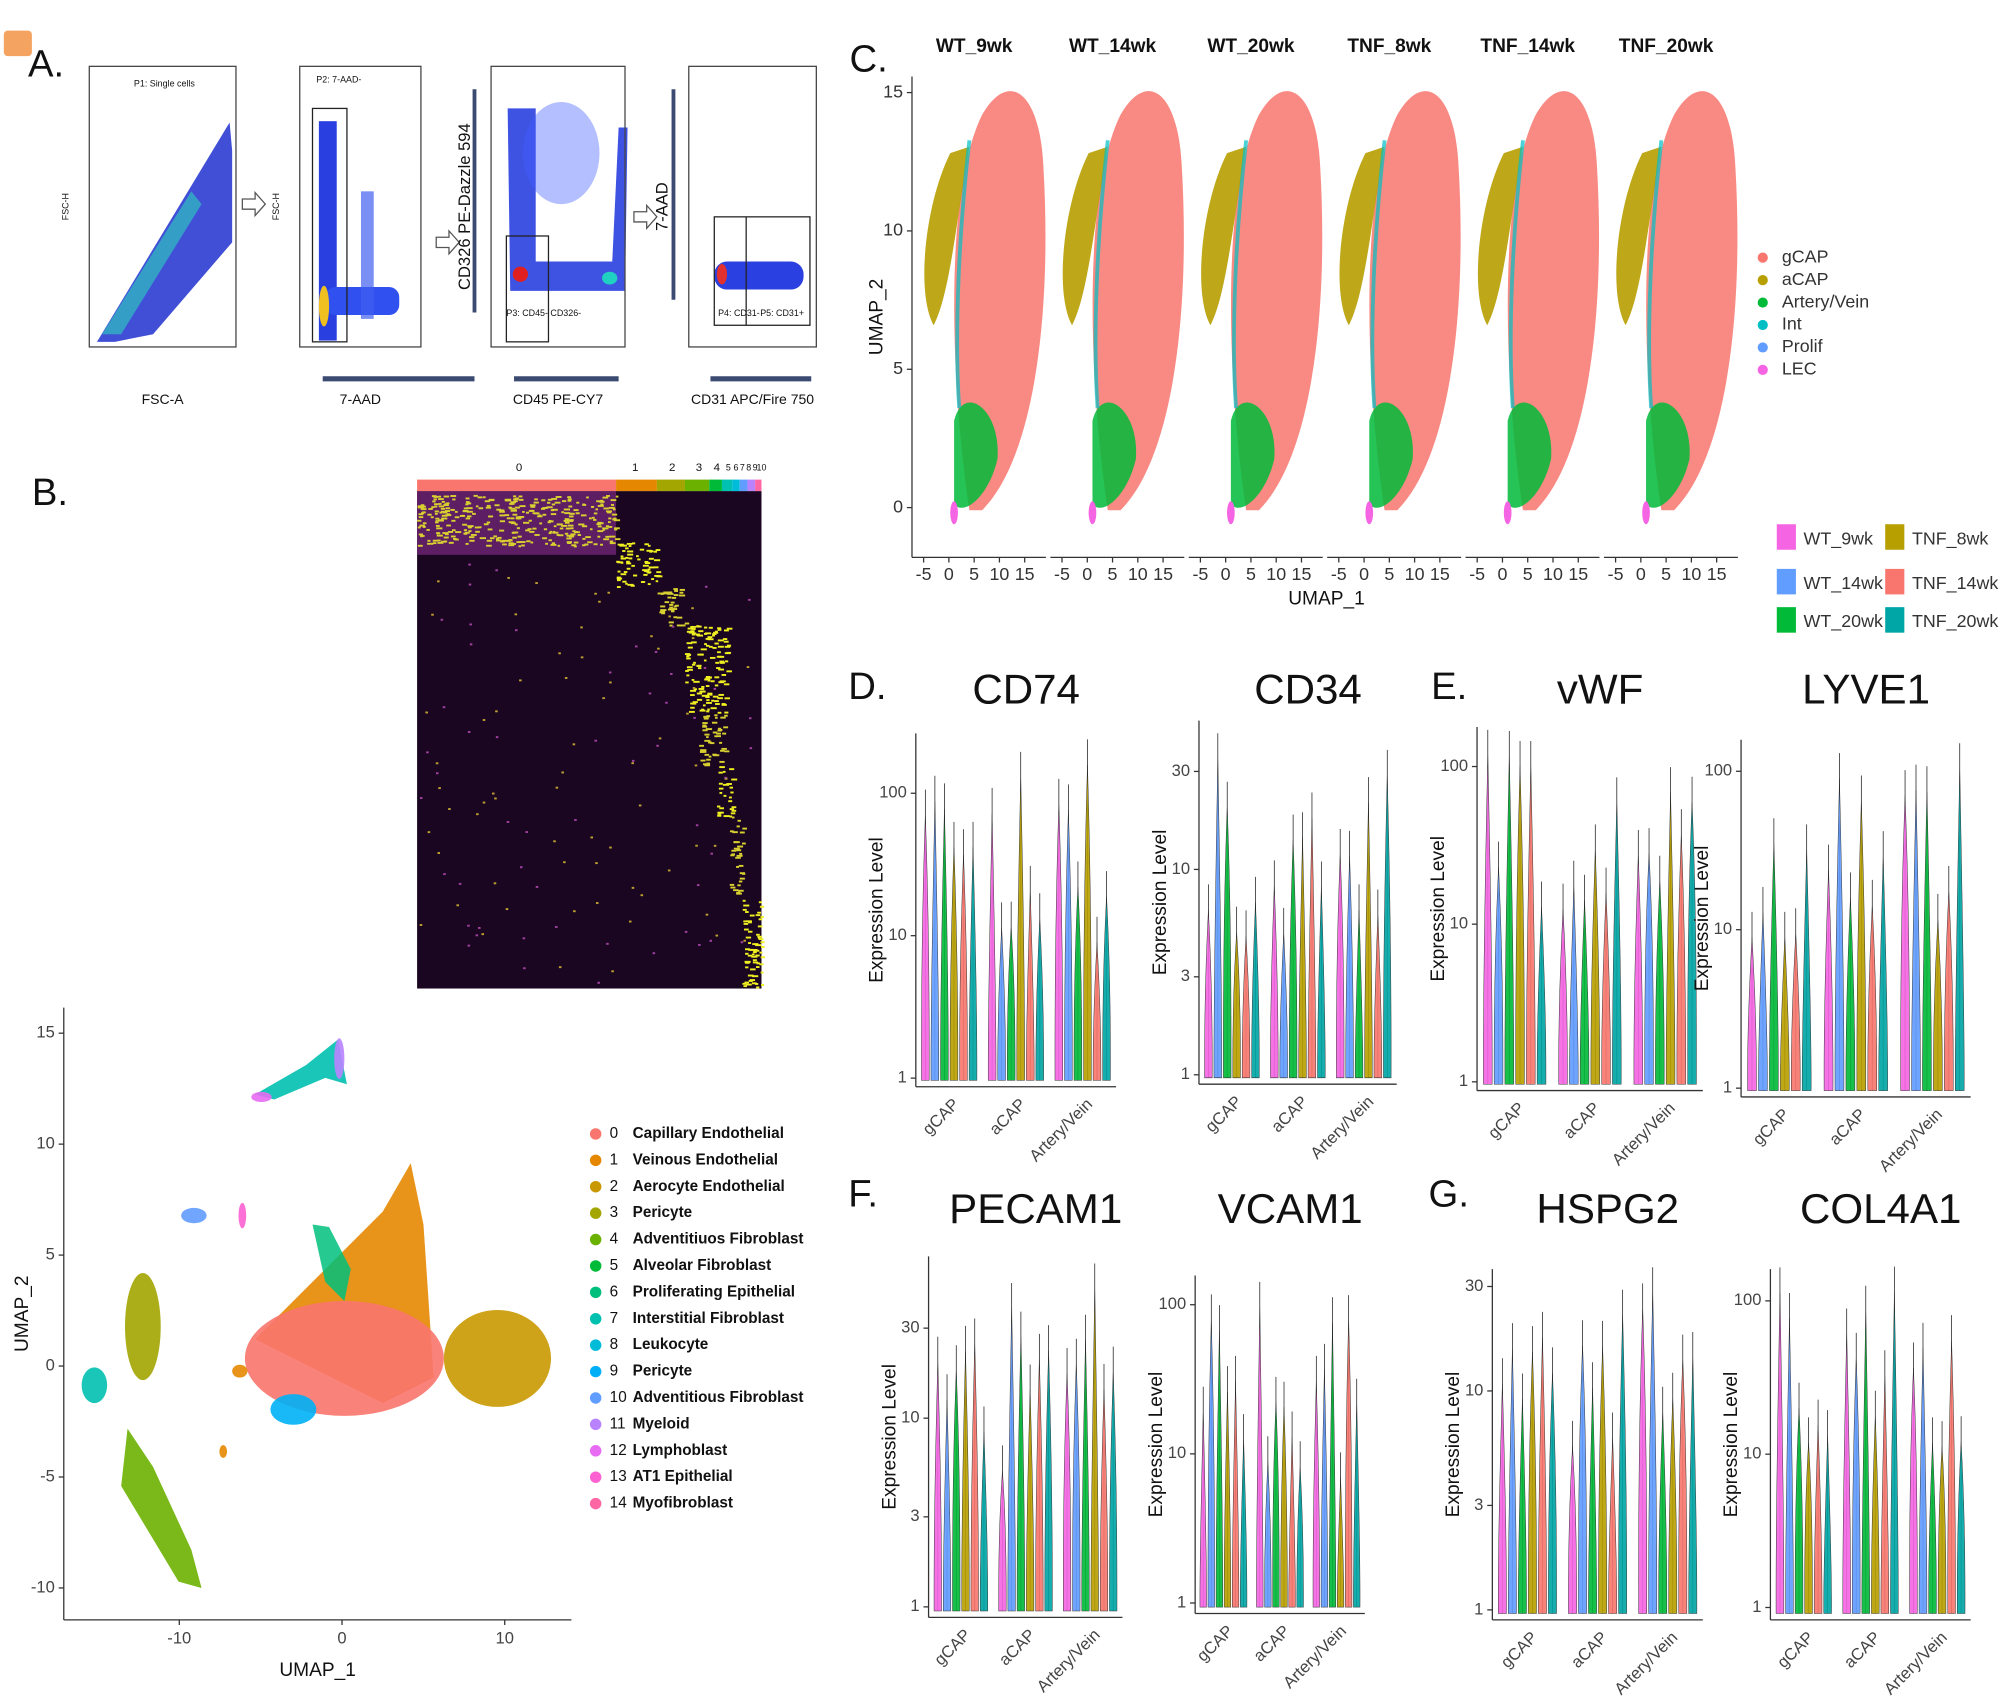 This screenshot has height=1699, width=2000. I want to click on legend-label: Pericyte, so click(663, 1212).